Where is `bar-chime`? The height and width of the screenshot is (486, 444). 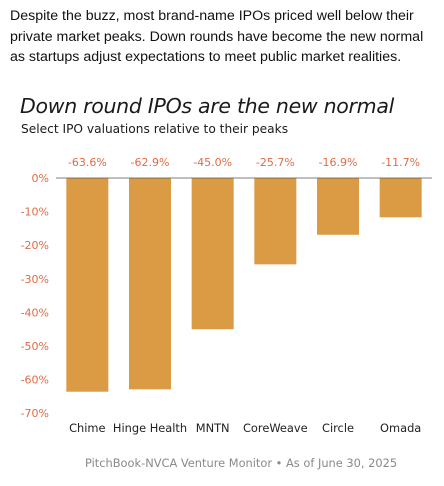
bar-chime is located at coordinates (87, 285).